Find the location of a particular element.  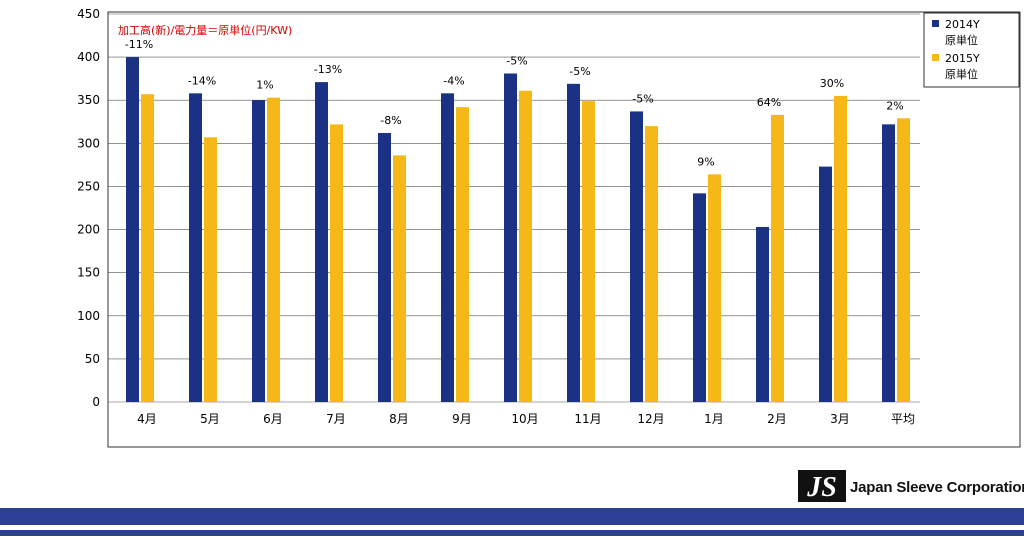

y-tick-label: 200 is located at coordinates (88, 230).